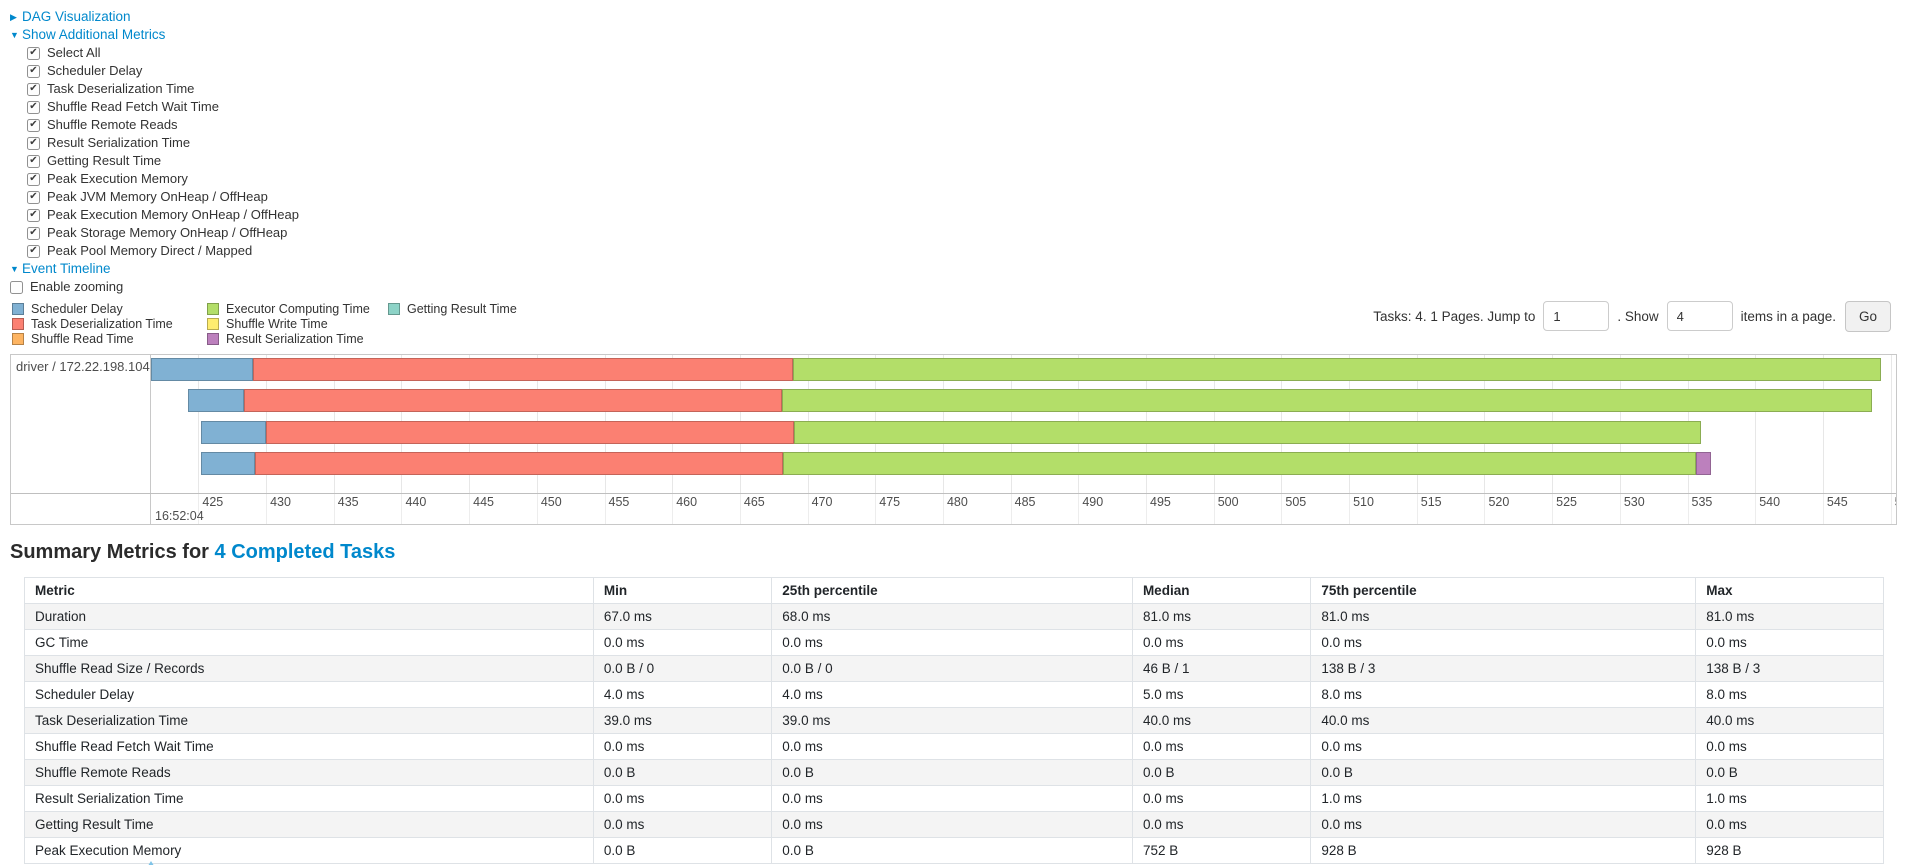 Image resolution: width=1907 pixels, height=865 pixels. I want to click on section-label: DAG Visualization, so click(76, 16).